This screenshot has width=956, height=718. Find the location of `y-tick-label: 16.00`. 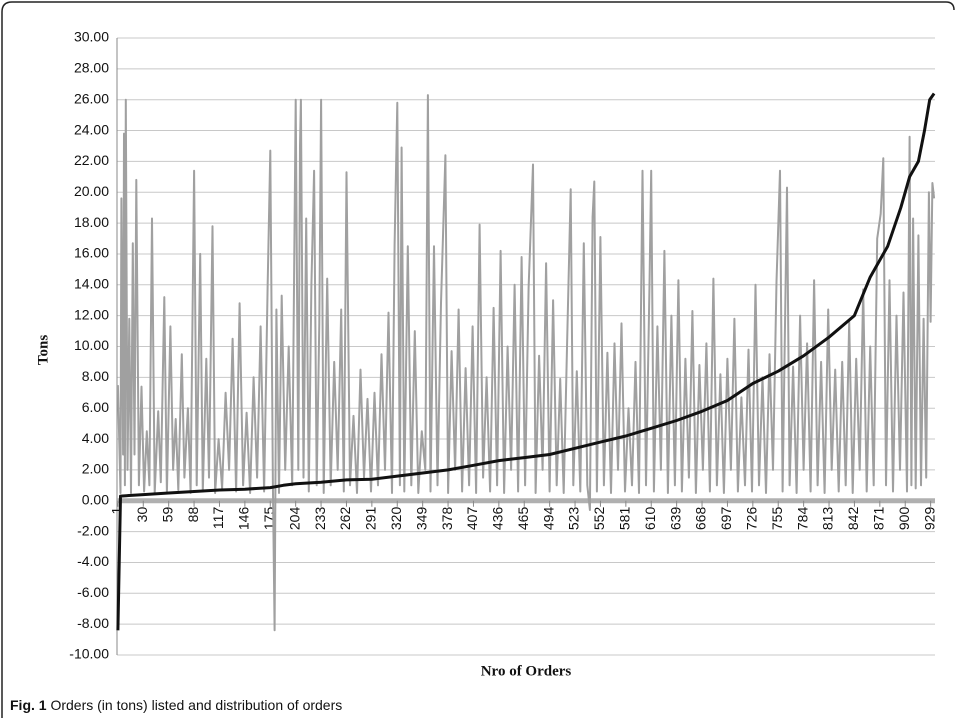

y-tick-label: 16.00 is located at coordinates (91, 253).